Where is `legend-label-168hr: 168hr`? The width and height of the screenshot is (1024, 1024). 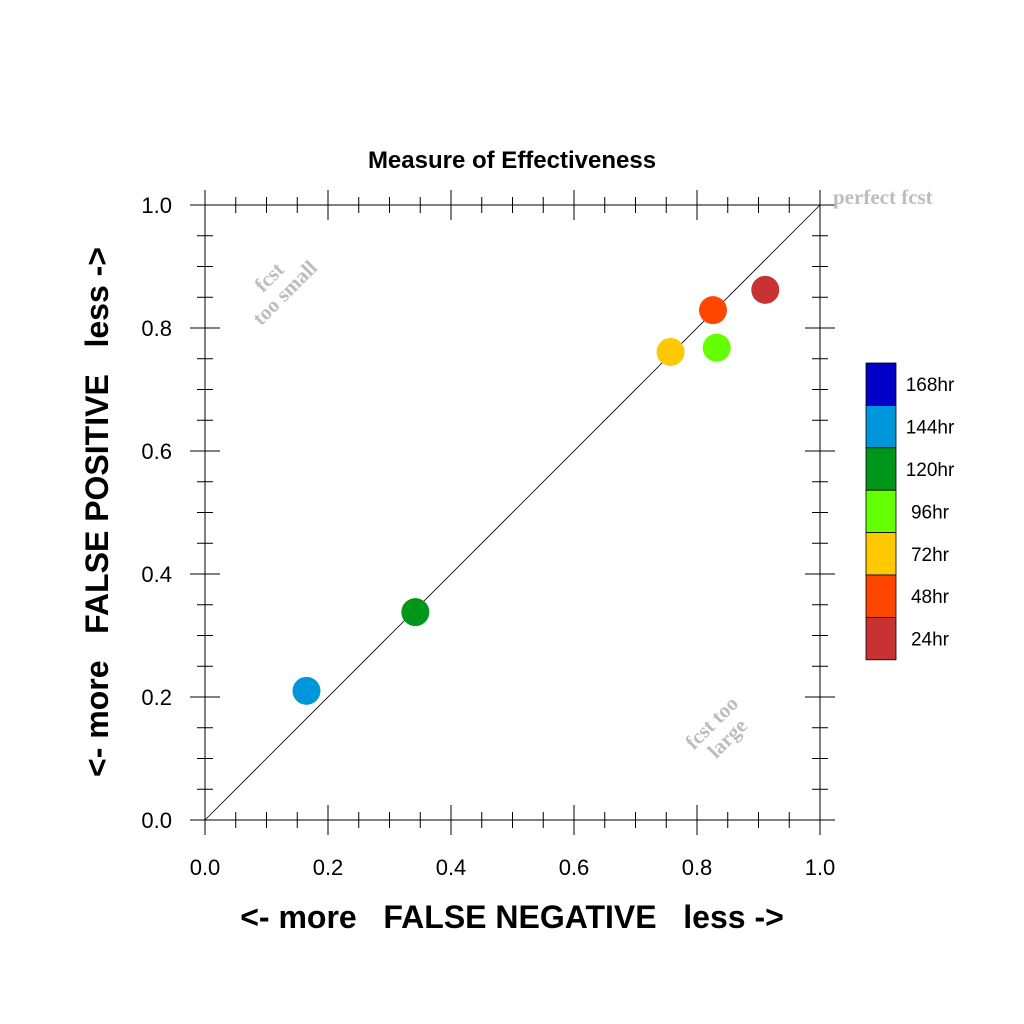 legend-label-168hr: 168hr is located at coordinates (930, 385).